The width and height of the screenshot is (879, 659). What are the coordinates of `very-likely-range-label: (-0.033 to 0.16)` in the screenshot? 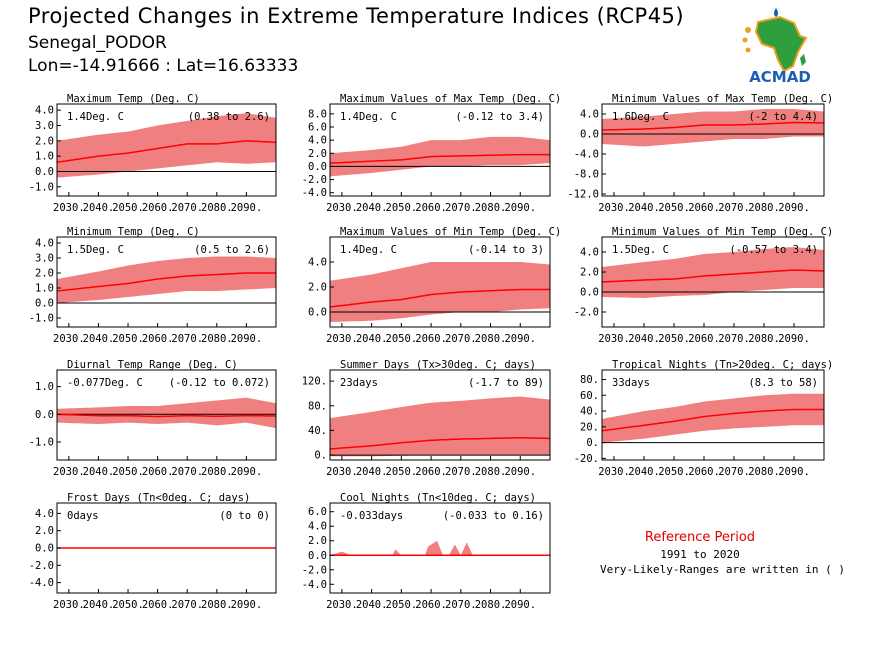 It's located at (493, 516).